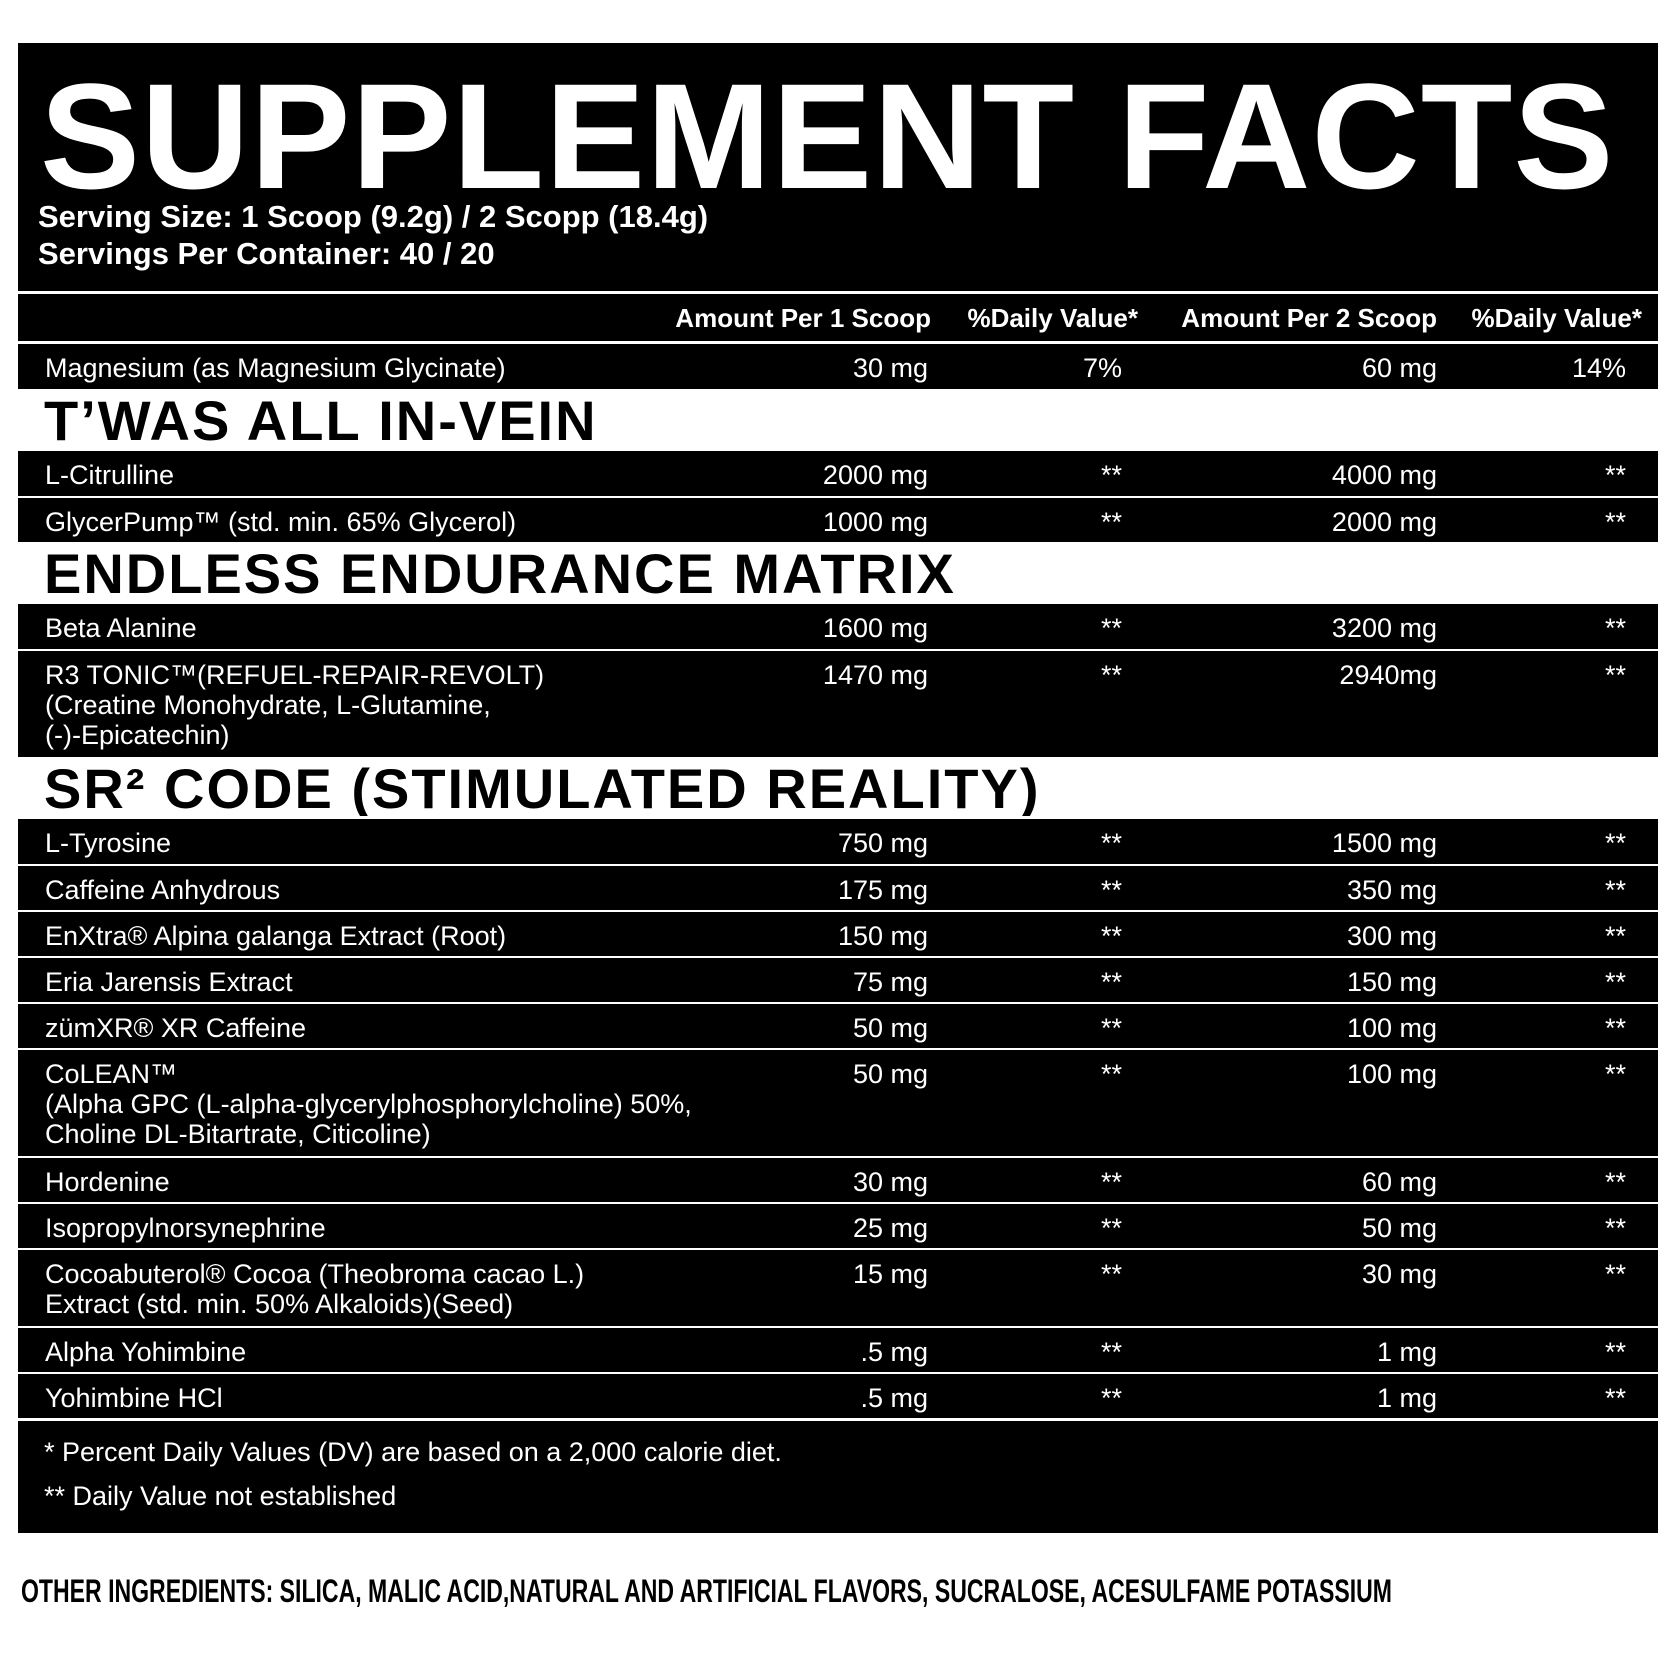 The height and width of the screenshot is (1667, 1667). Describe the element at coordinates (169, 982) in the screenshot. I see `name-line: Eria Jarensis Extract` at that location.